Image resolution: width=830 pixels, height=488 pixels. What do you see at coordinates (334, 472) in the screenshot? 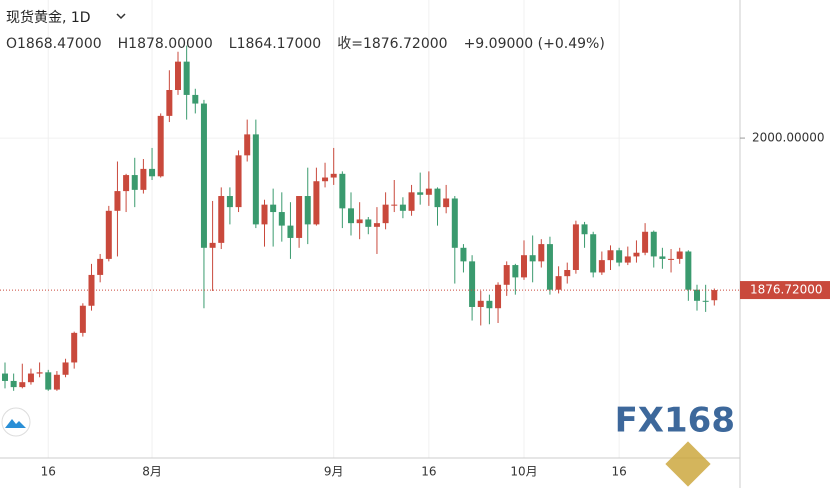
I see `x-tick-label: 9月` at bounding box center [334, 472].